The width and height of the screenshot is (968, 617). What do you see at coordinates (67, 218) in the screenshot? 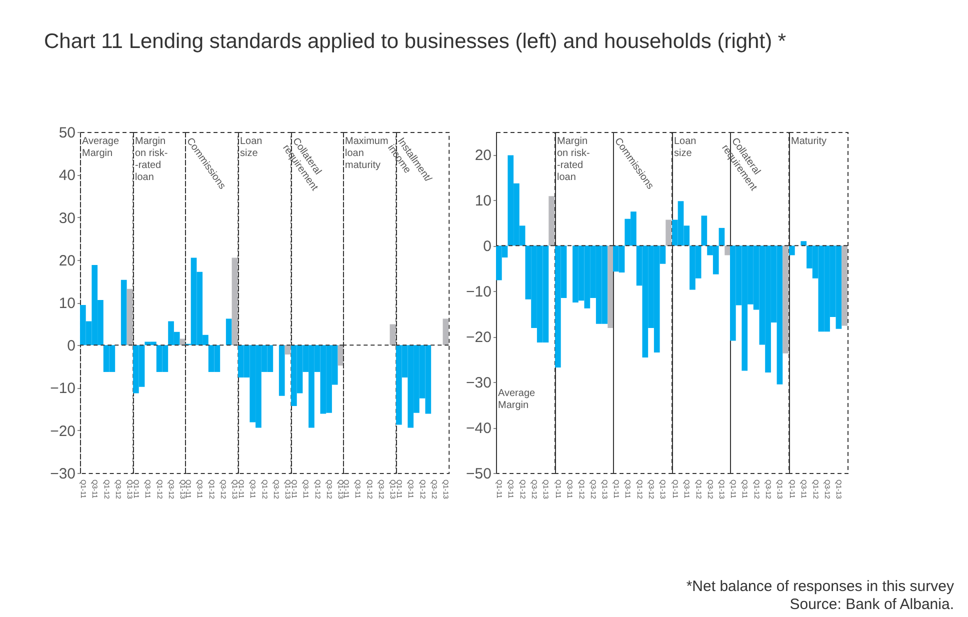
I see `y-tick-label: 30` at bounding box center [67, 218].